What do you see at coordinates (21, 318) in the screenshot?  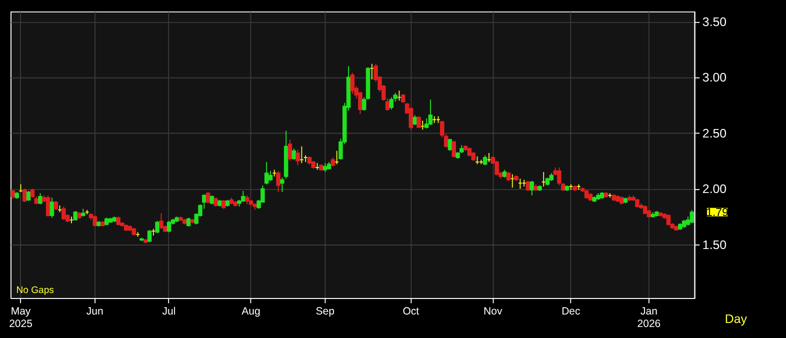 I see `x-tick-label: May 2025` at bounding box center [21, 318].